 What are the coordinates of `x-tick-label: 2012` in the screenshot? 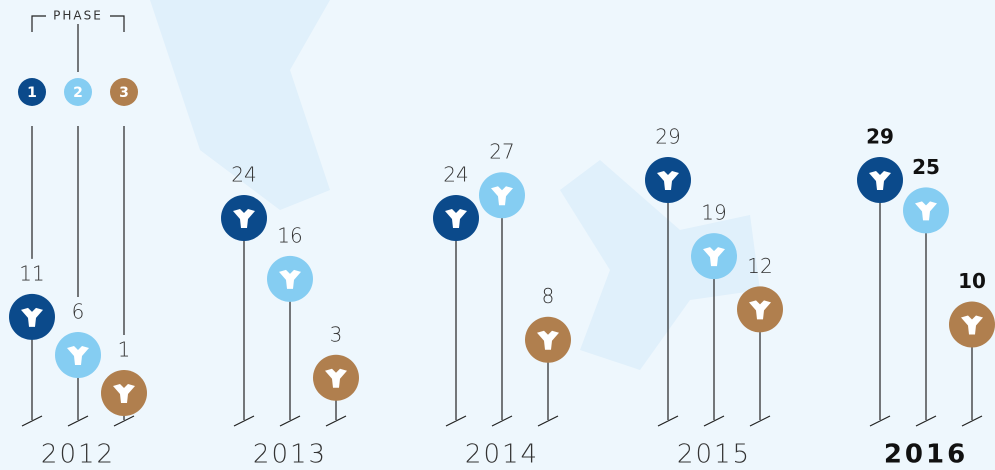 It's located at (78, 455).